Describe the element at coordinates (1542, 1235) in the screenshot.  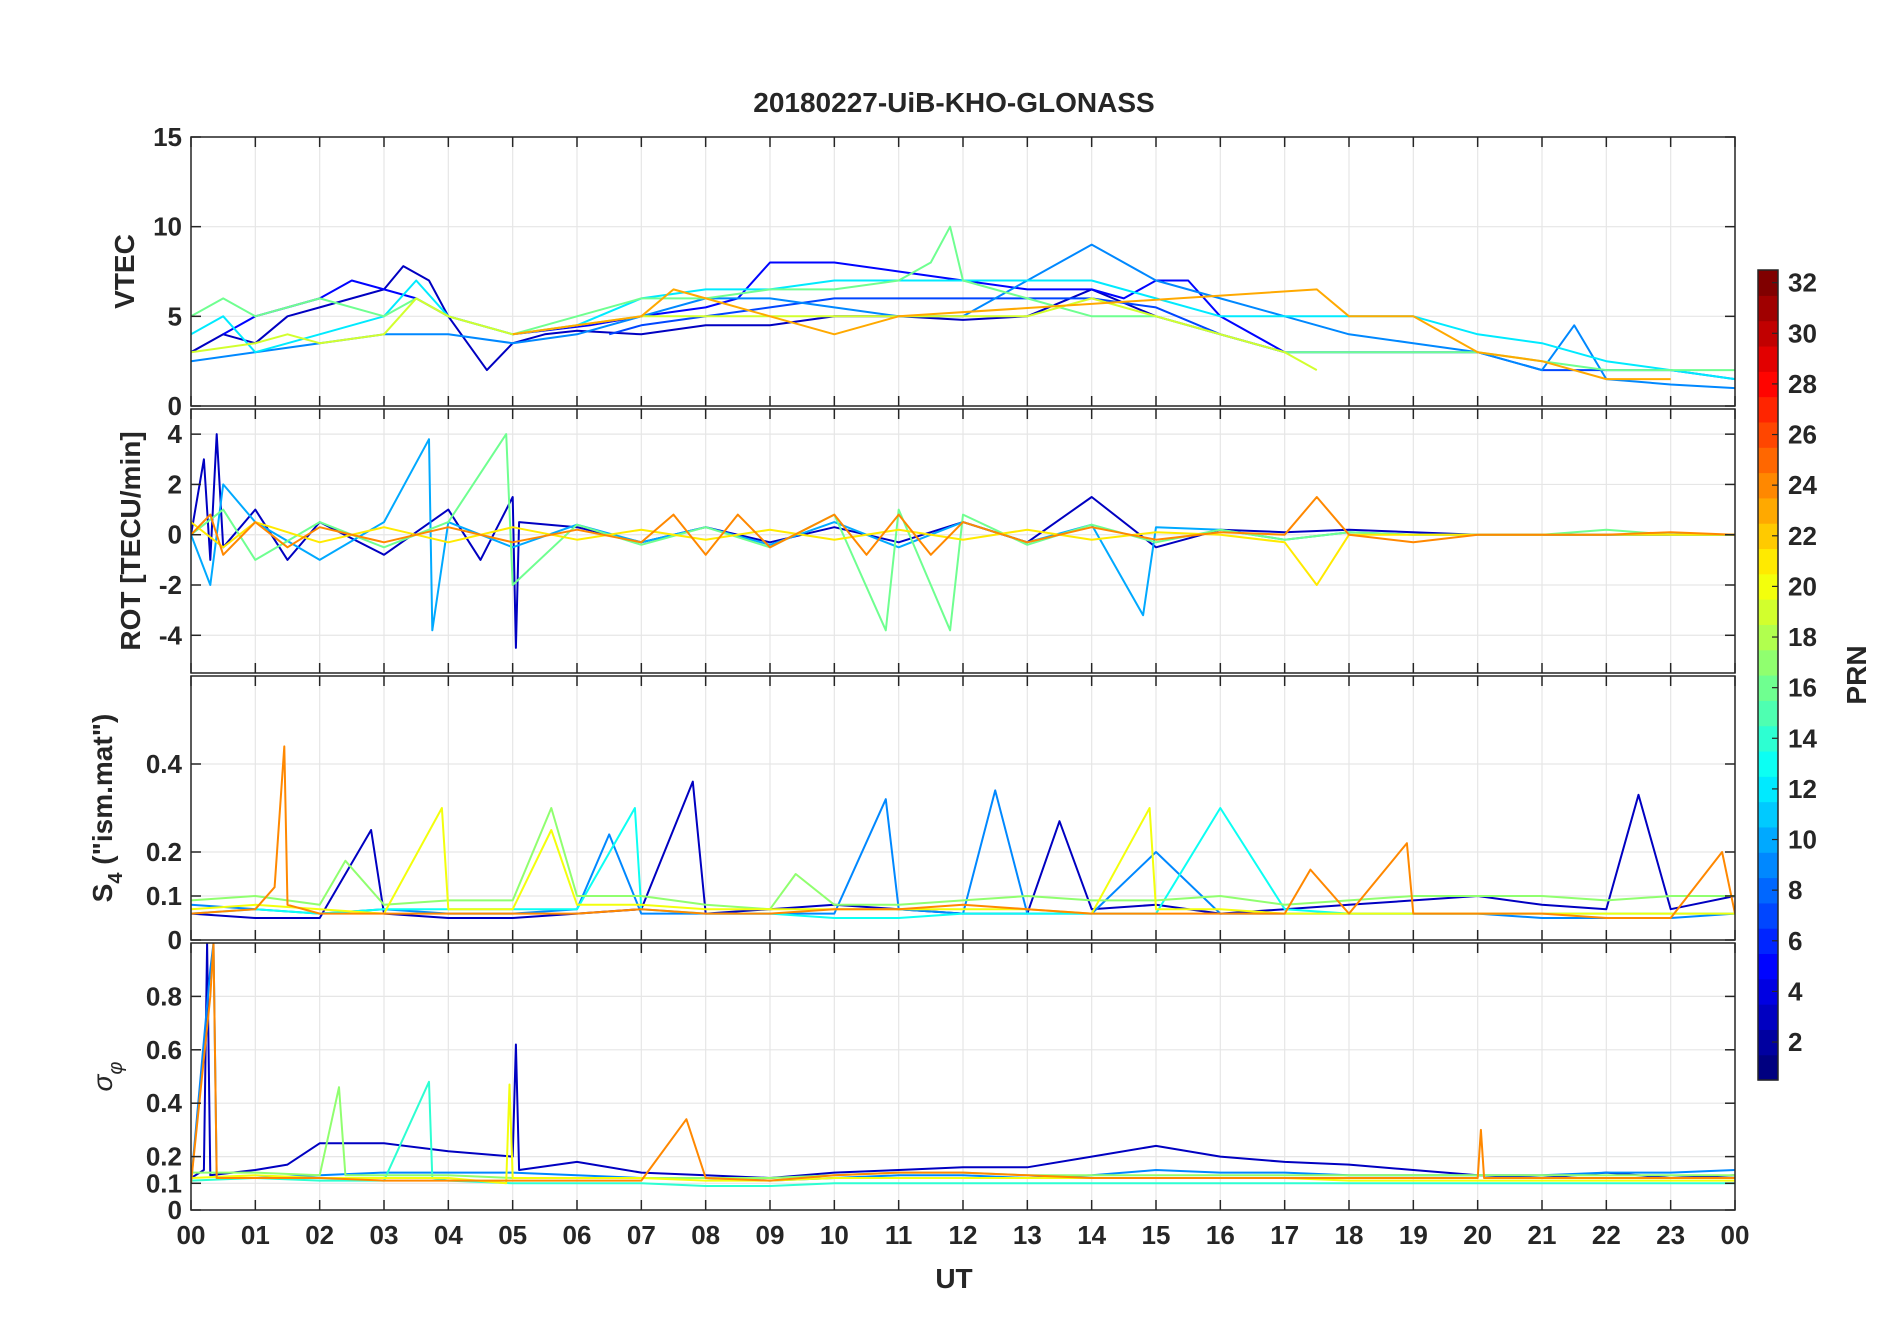
I see `x-tick-label: 21` at that location.